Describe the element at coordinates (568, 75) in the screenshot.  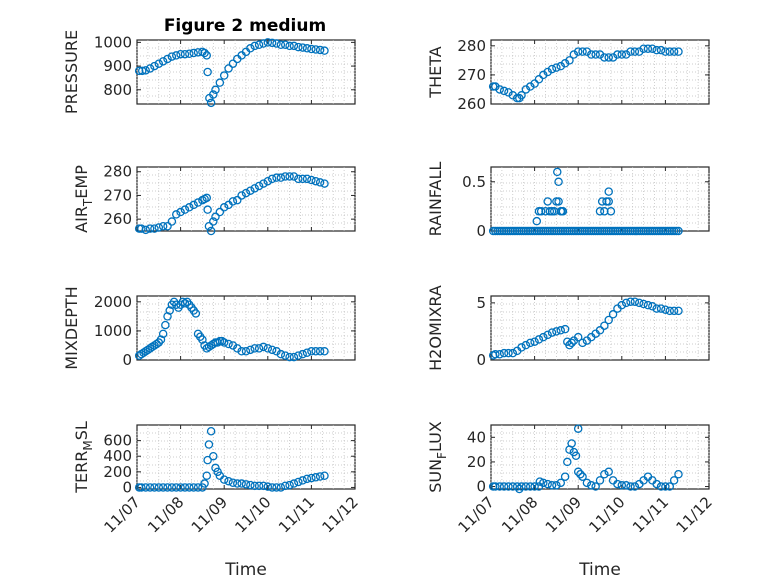
I see `subplot-theta: 260 270 280 THETA` at that location.